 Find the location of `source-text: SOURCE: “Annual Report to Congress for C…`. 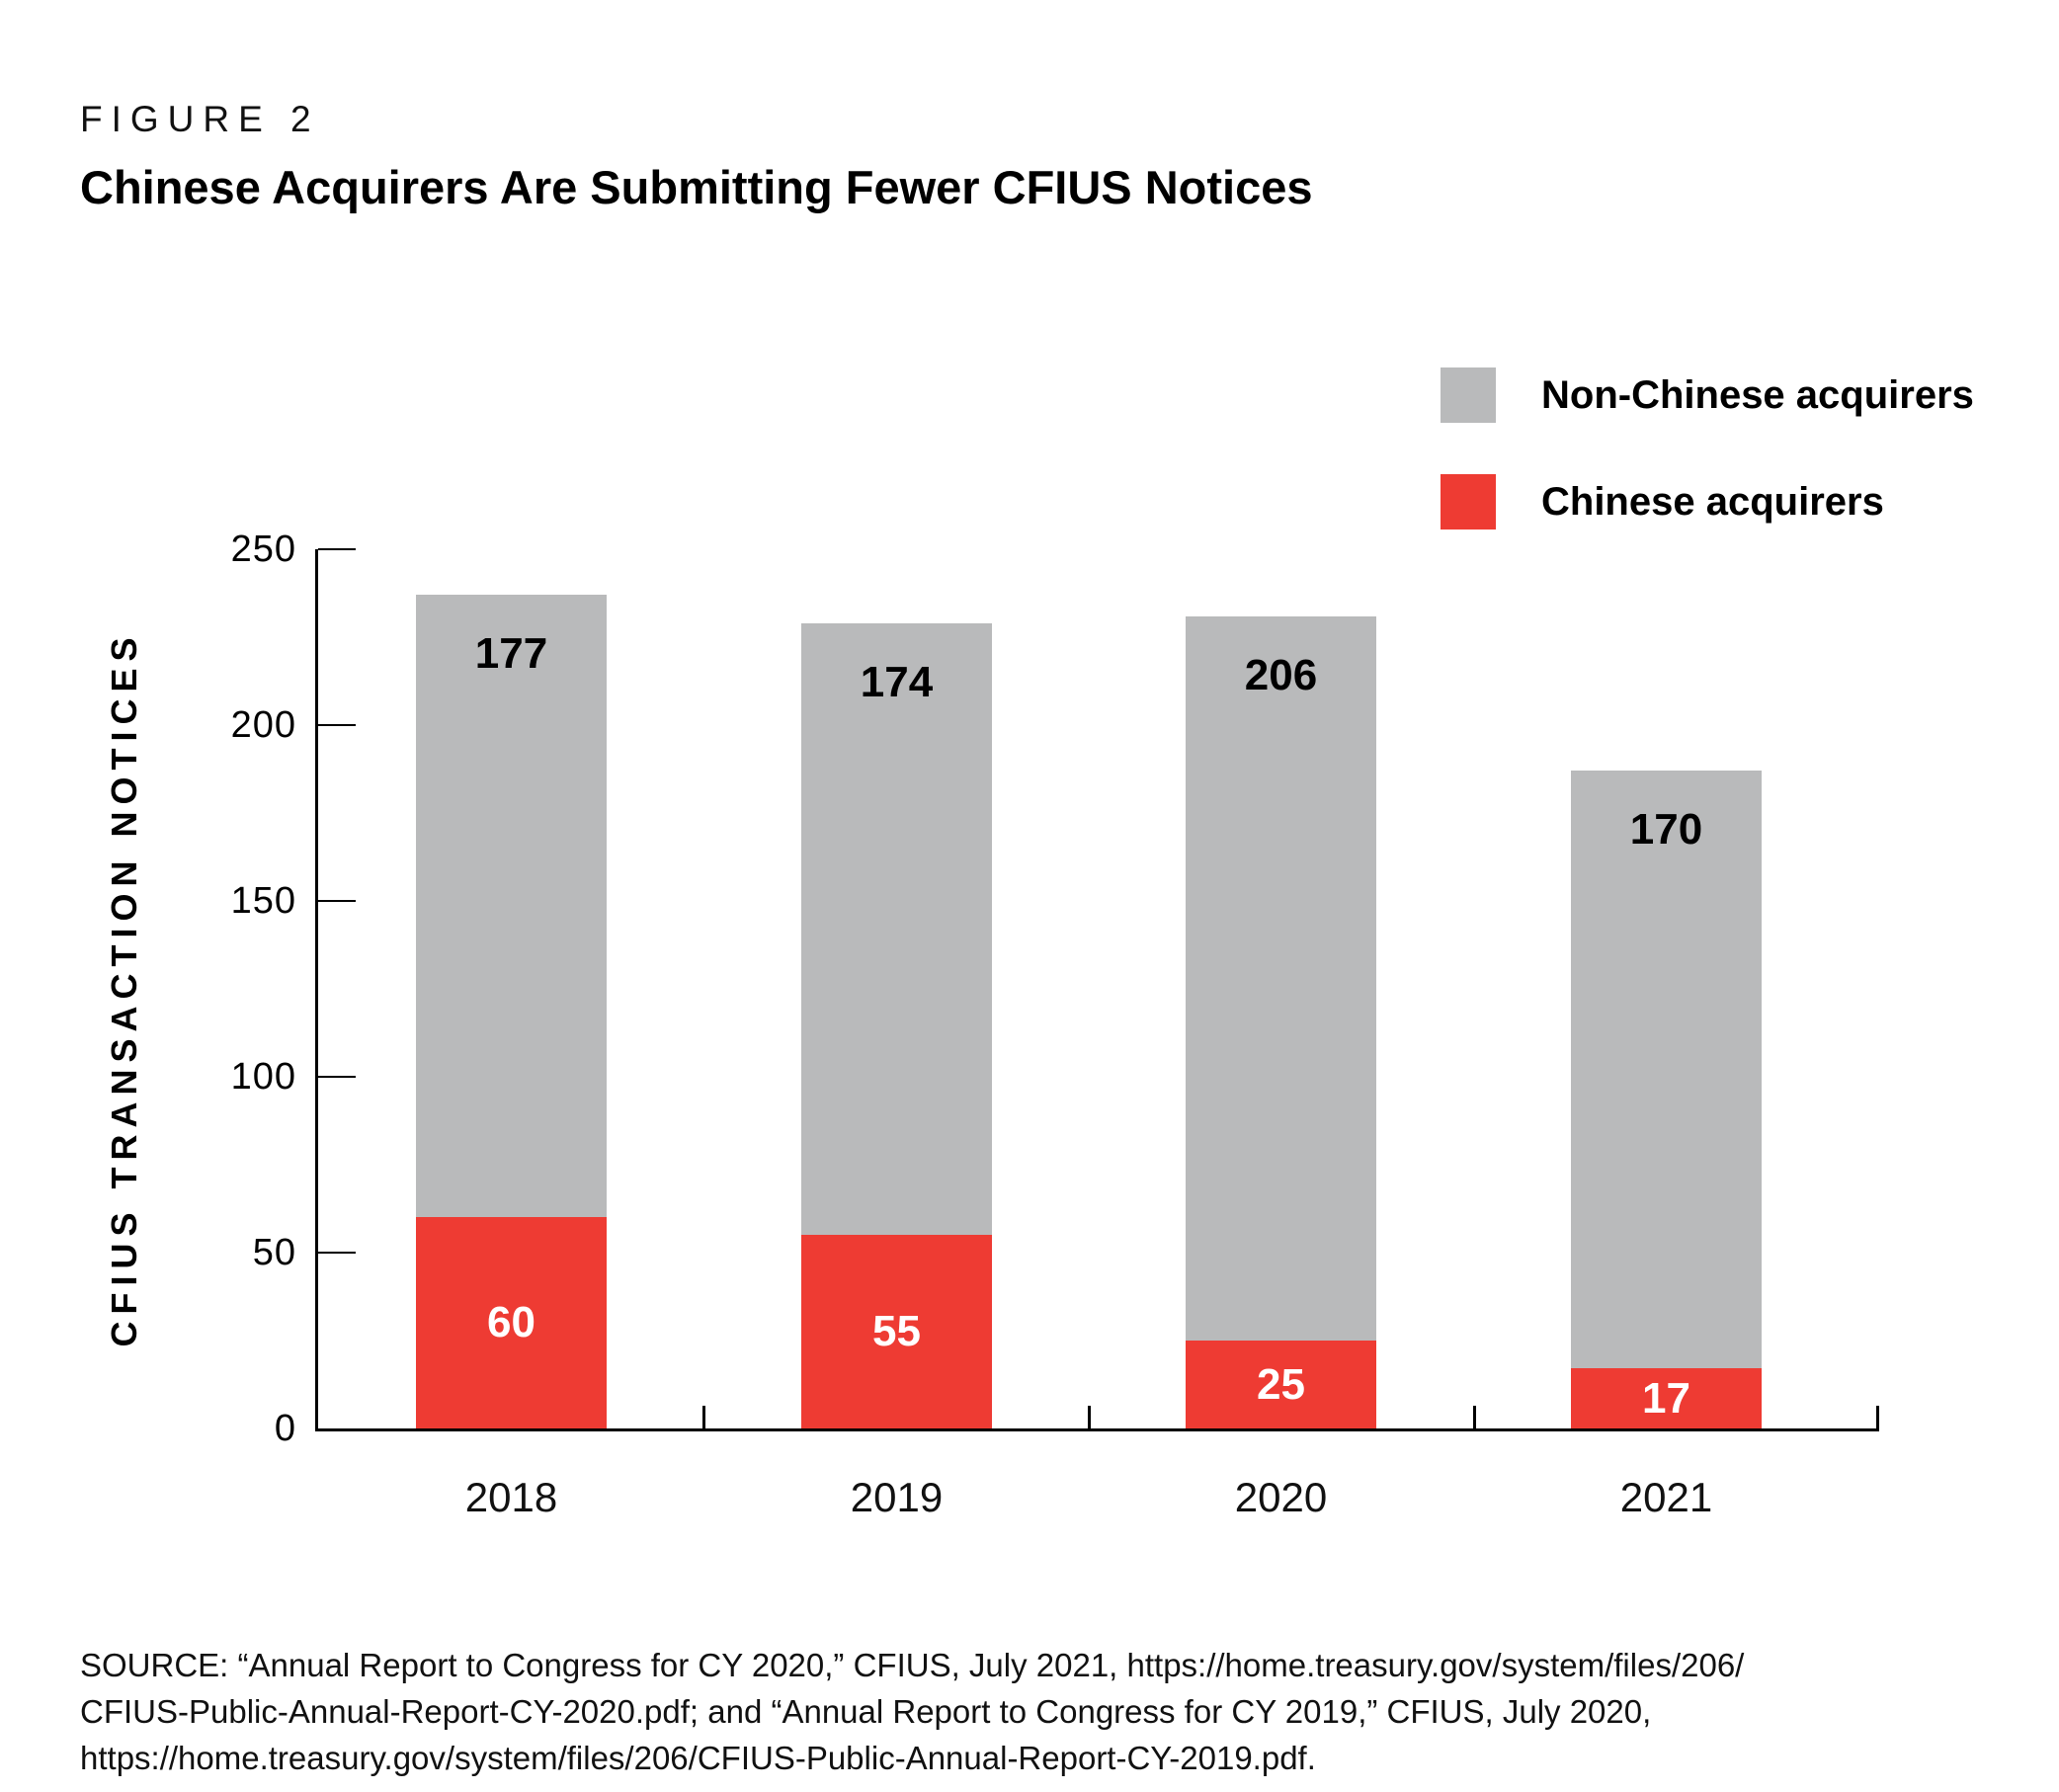

source-text: SOURCE: “Annual Report to Congress for C… is located at coordinates (912, 1712).